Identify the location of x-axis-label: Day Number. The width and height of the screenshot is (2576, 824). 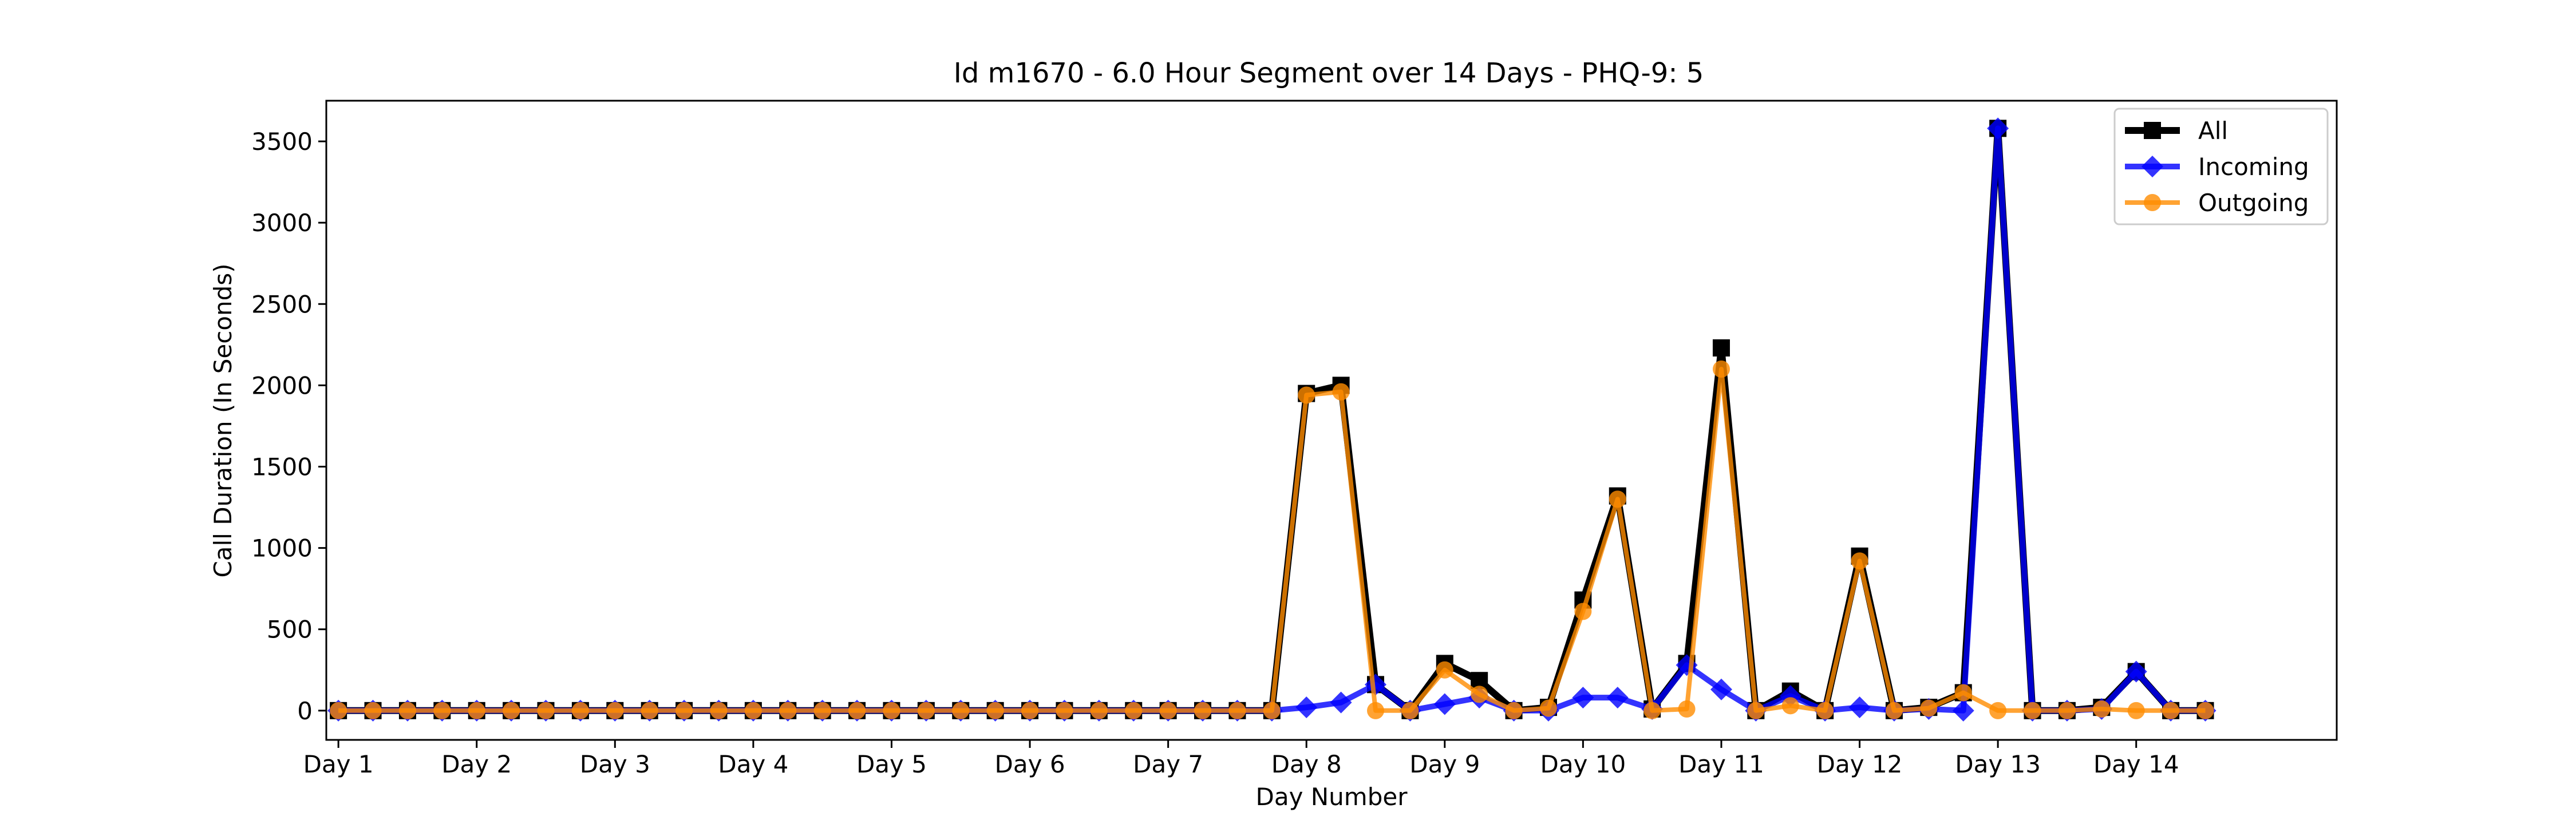
(1331, 797).